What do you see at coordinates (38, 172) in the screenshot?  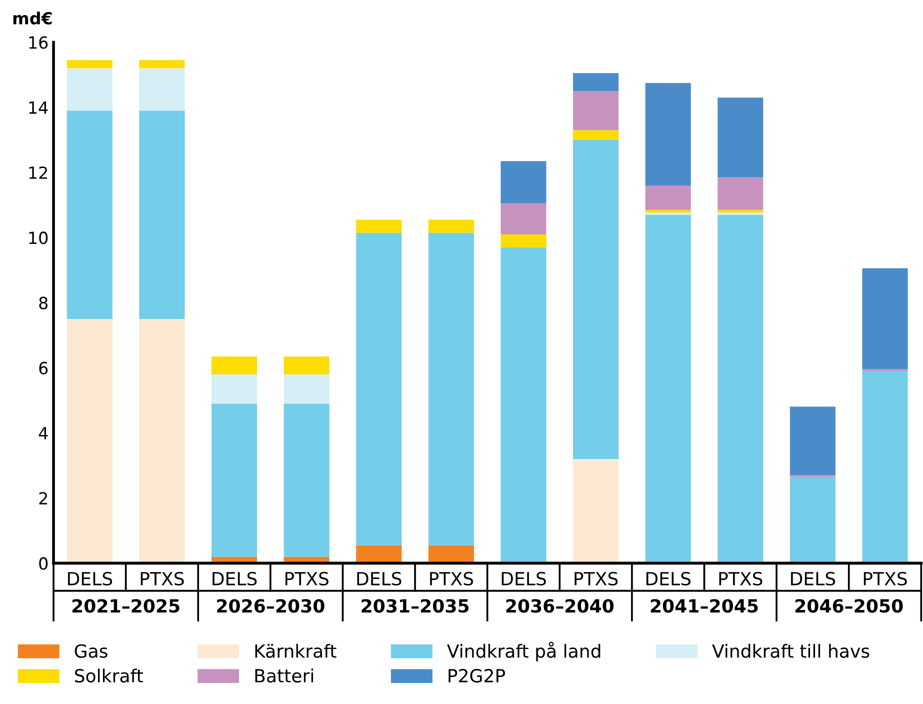 I see `y-tick-label: 12` at bounding box center [38, 172].